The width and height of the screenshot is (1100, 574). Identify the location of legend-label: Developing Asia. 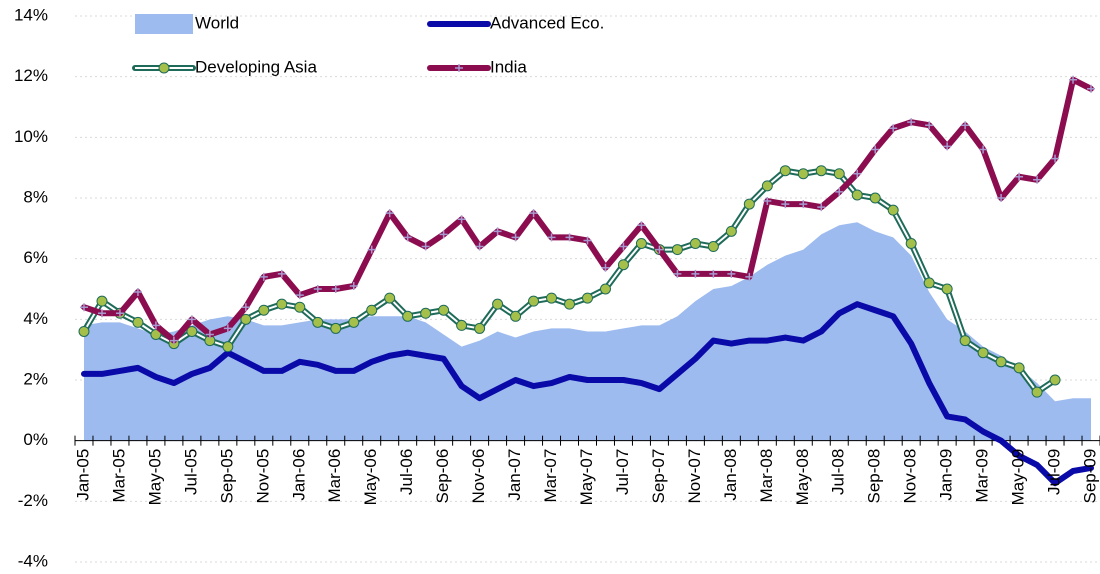
(256, 66).